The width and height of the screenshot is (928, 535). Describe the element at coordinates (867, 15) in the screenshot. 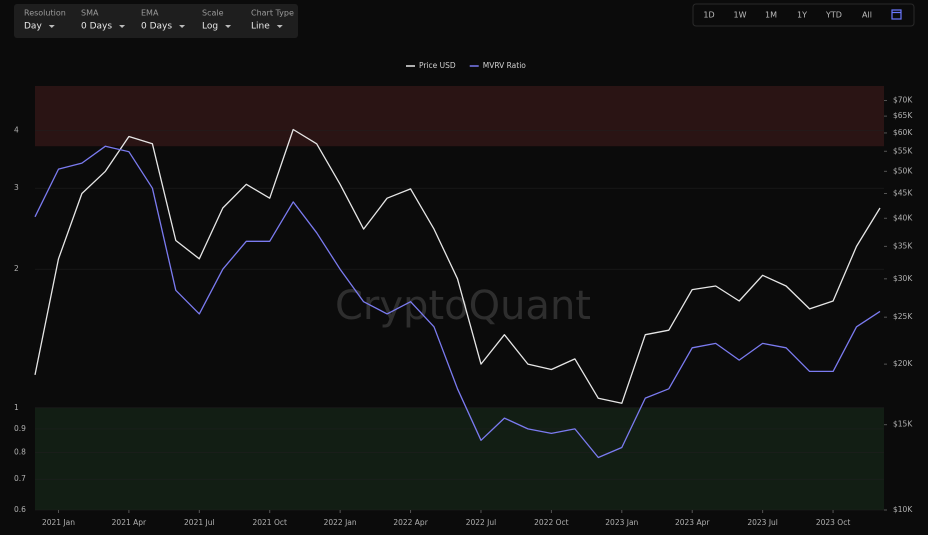

I see `range-button: All` at that location.